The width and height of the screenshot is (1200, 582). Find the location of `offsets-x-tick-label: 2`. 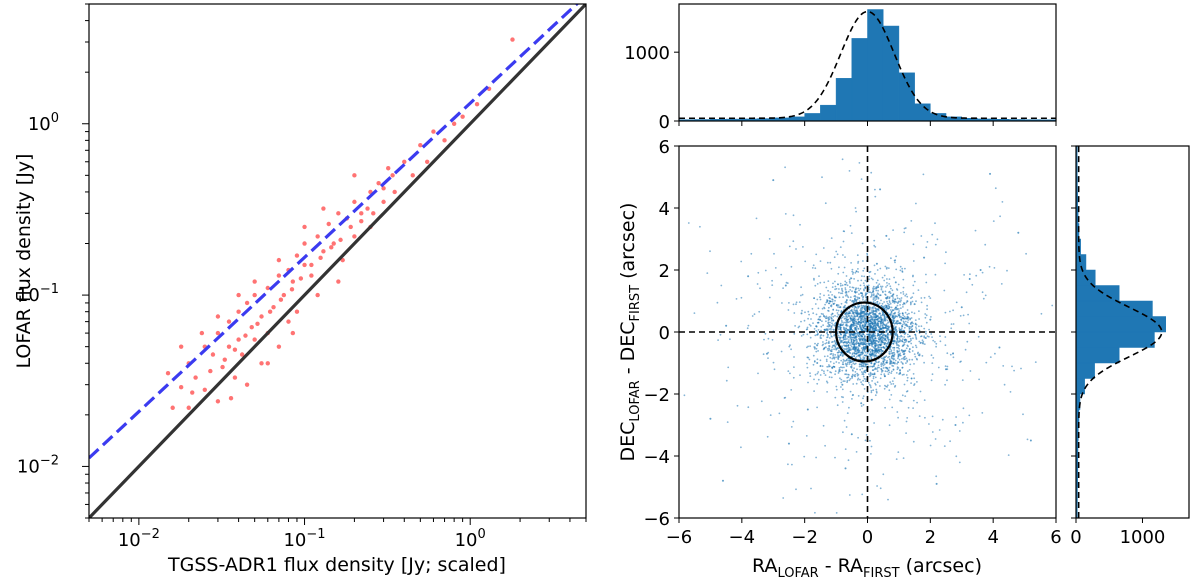

offsets-x-tick-label: 2 is located at coordinates (930, 537).